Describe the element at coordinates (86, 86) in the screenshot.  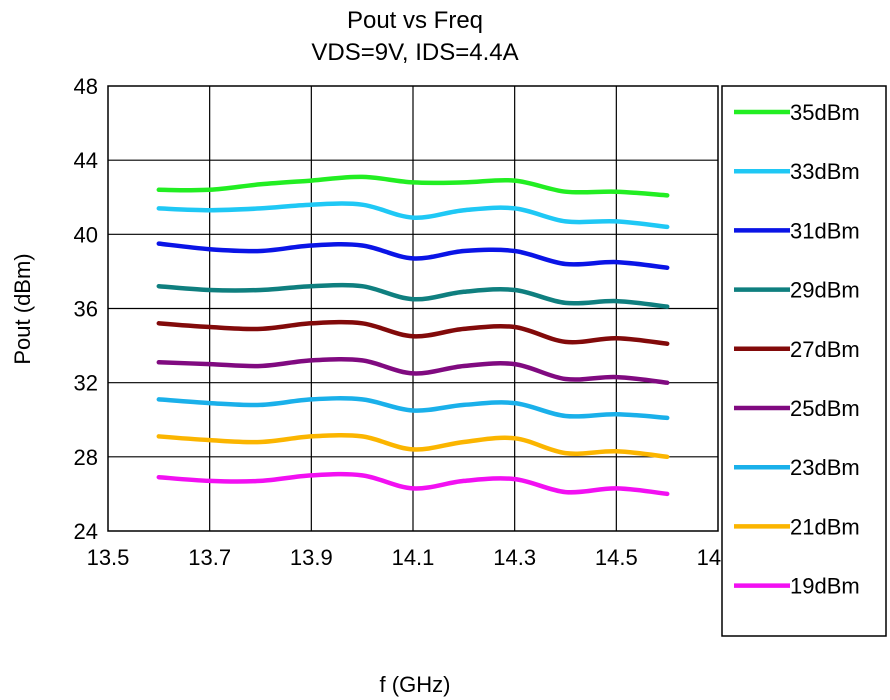
I see `y-tick-label: 48` at that location.